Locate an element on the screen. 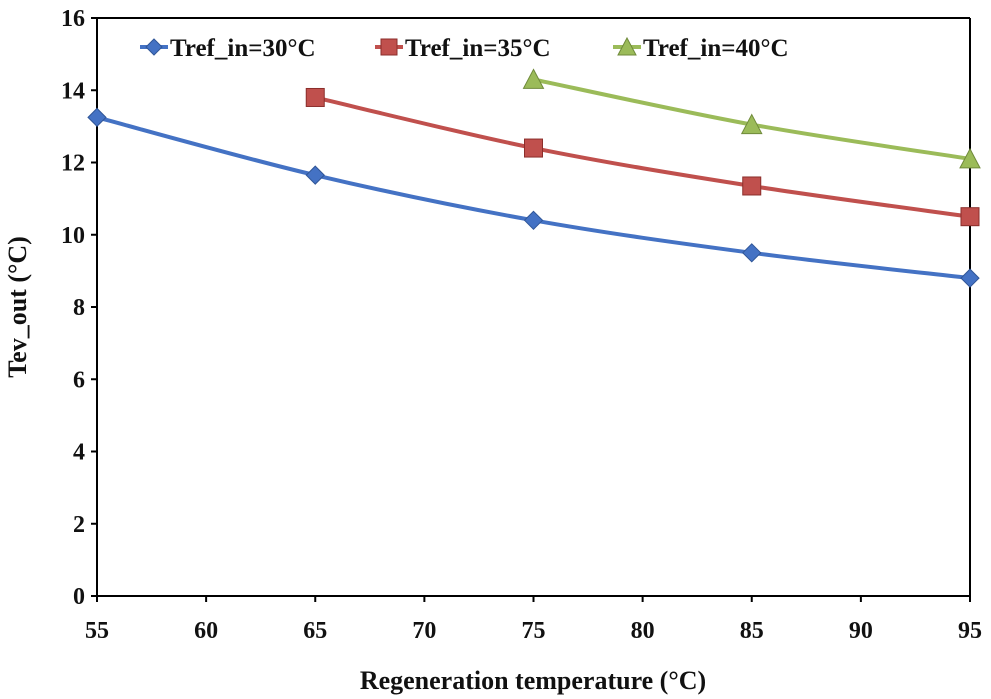  series-line is located at coordinates (642, 157).